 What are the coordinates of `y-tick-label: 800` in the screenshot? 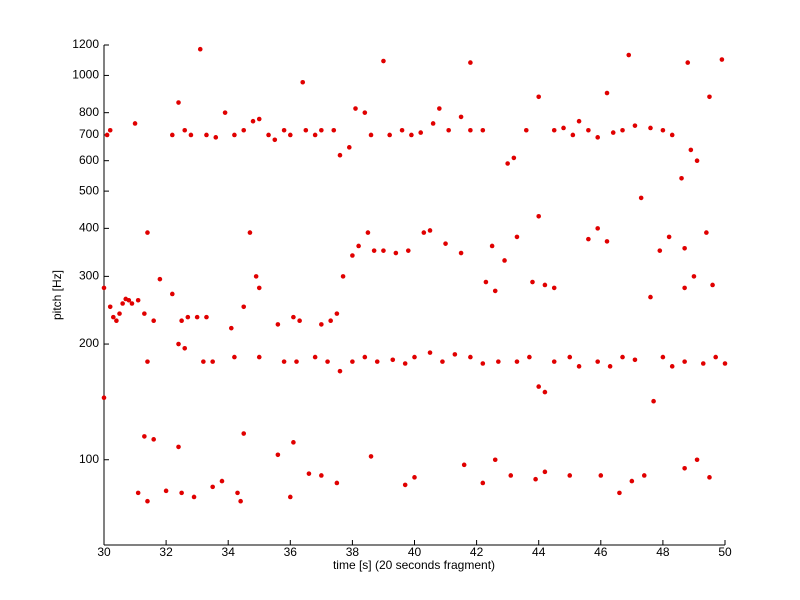 It's located at (89, 112).